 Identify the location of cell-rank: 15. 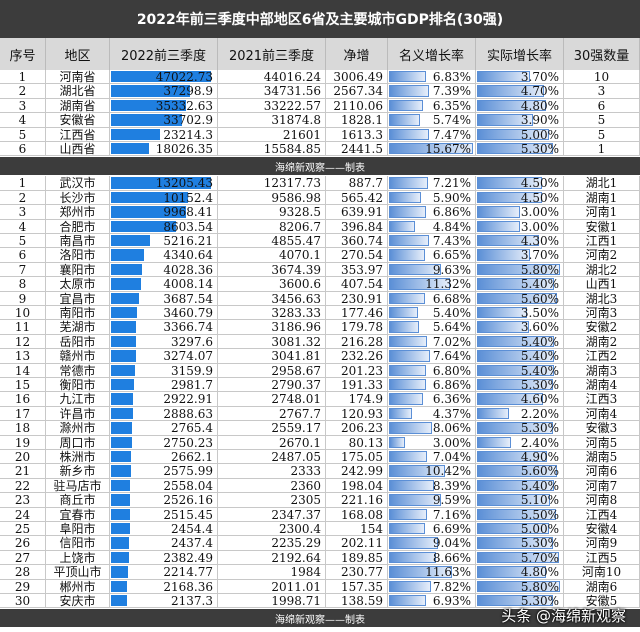
(23, 385).